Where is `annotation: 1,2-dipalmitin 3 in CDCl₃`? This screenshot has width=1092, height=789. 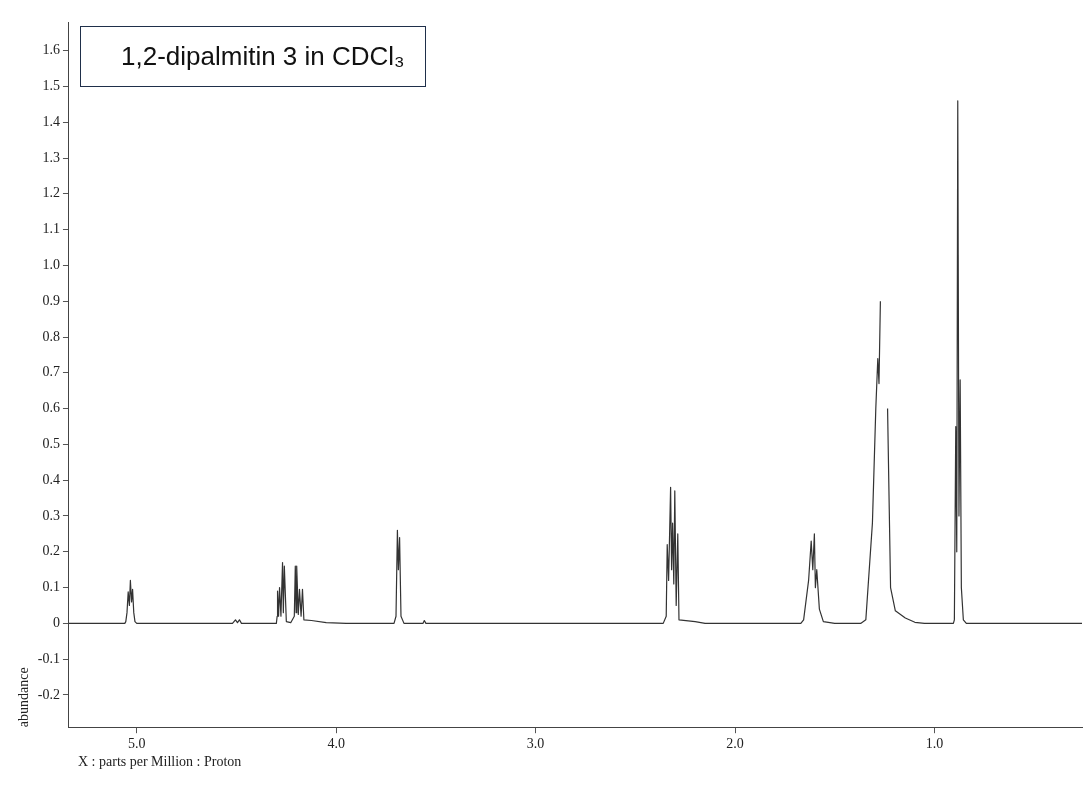
annotation: 1,2-dipalmitin 3 in CDCl₃ is located at coordinates (253, 56).